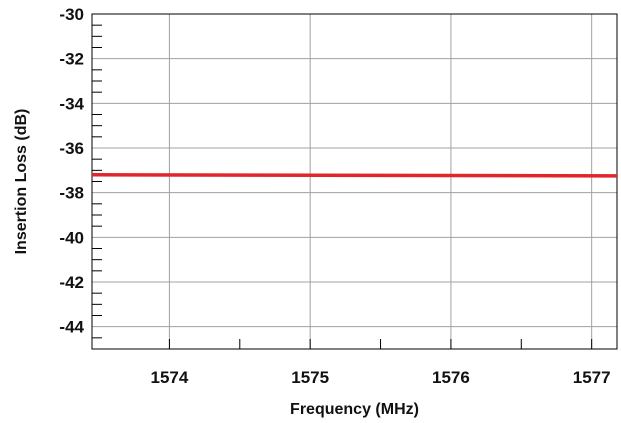  What do you see at coordinates (71, 14) in the screenshot?
I see `y-tick-label: -30` at bounding box center [71, 14].